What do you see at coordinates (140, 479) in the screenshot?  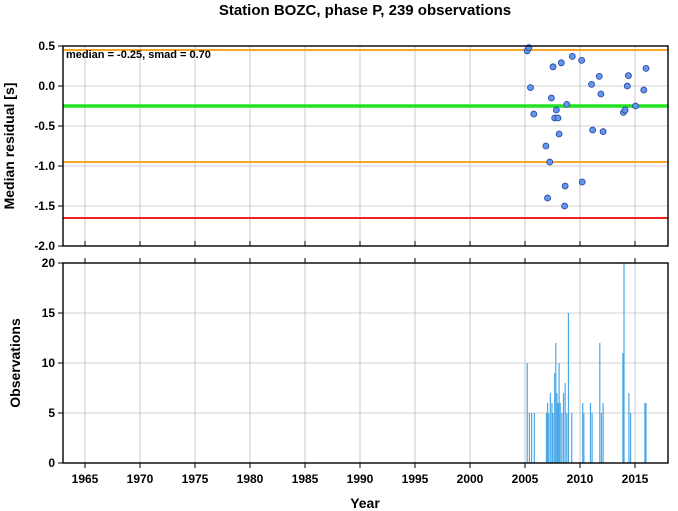 I see `year-tick-label: 1970` at bounding box center [140, 479].